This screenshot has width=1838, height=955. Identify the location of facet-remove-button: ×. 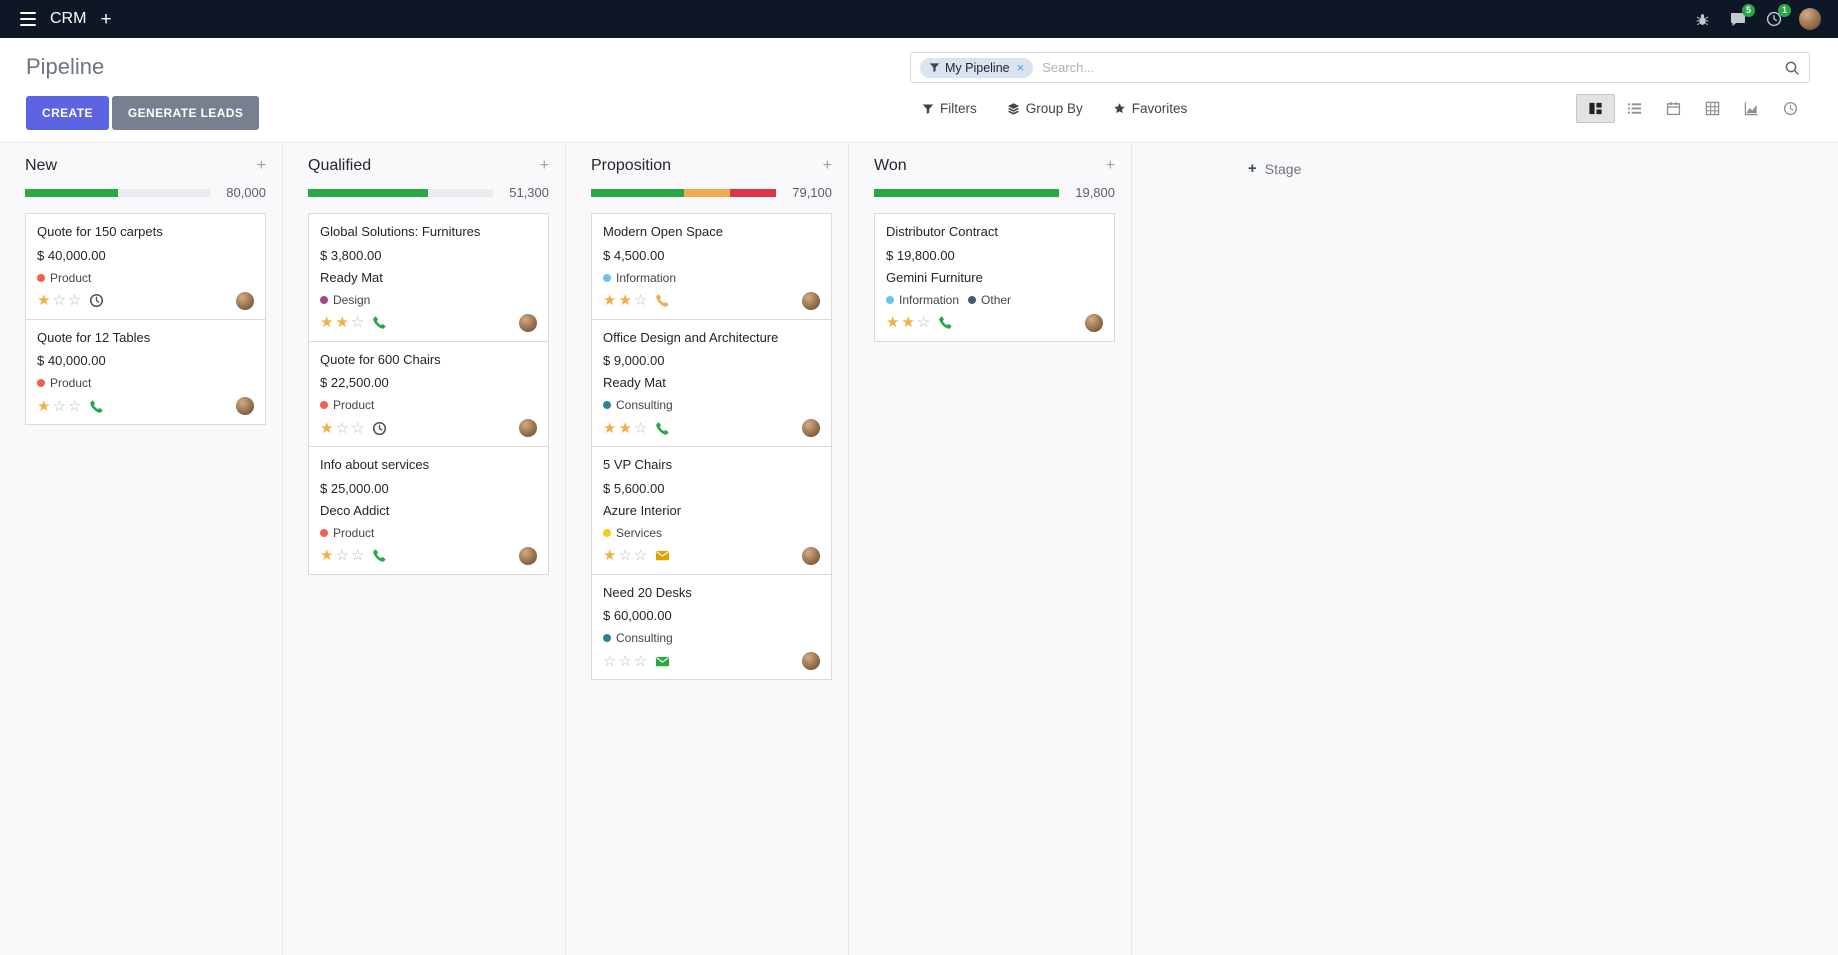
(1020, 67).